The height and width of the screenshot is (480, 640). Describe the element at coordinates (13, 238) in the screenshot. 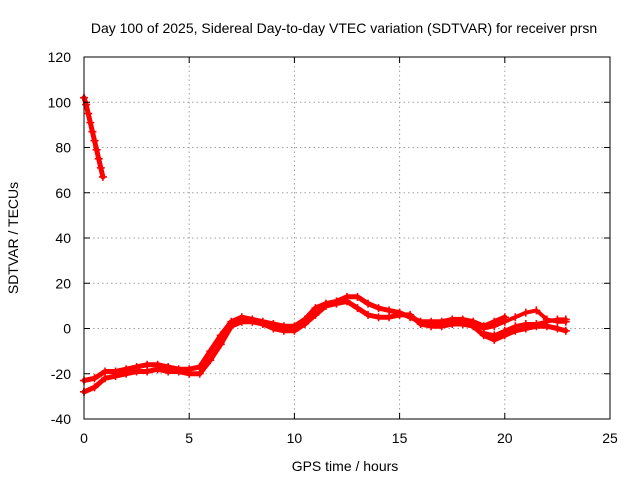

I see `y-axis-label: SDTVAR / TECUs` at that location.